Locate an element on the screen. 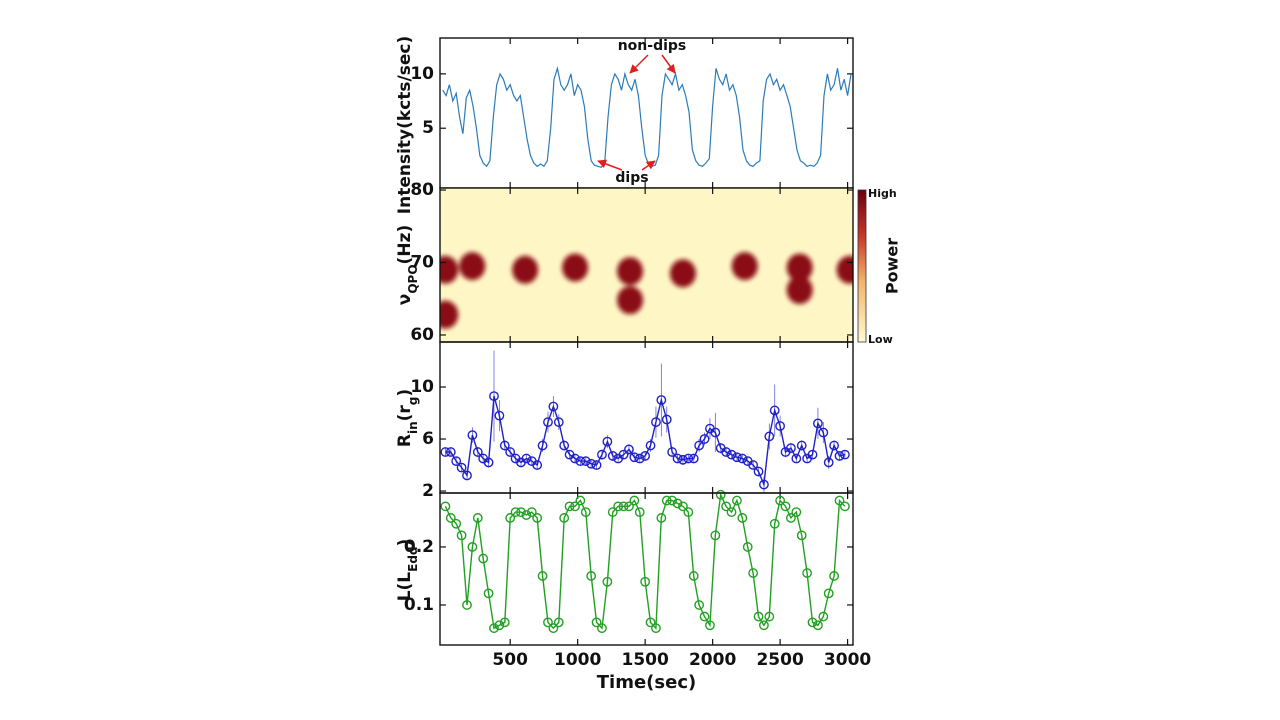  y-tick-label: 6 is located at coordinates (428, 439).